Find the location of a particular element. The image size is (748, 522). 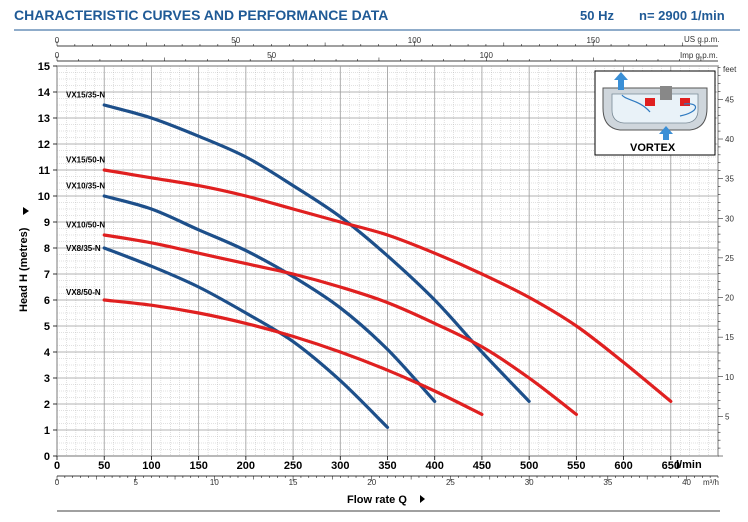

feet-tick-label: 25 is located at coordinates (729, 258).